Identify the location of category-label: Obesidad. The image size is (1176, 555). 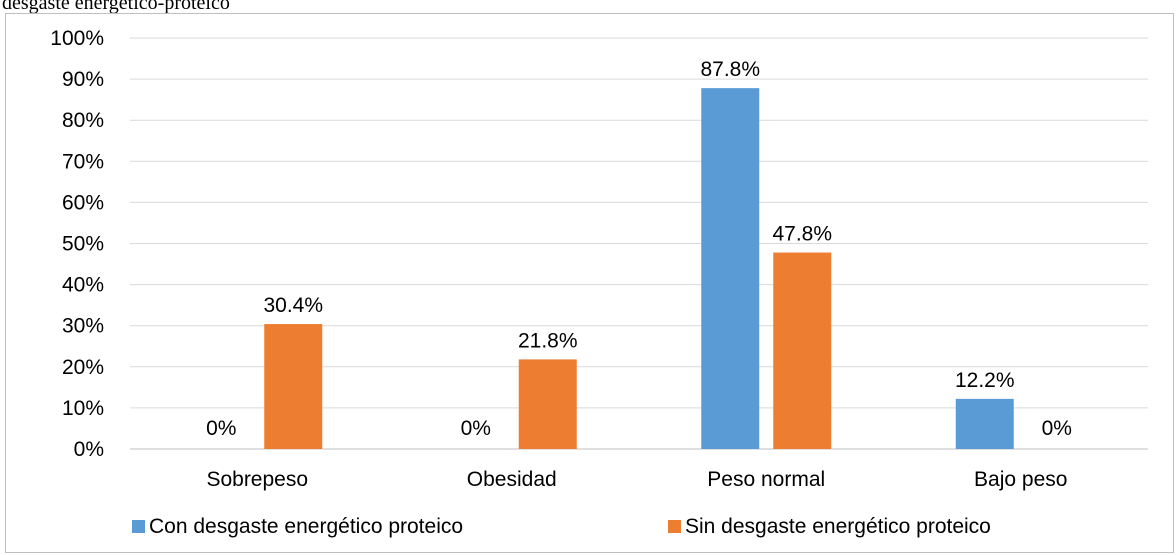
(512, 479).